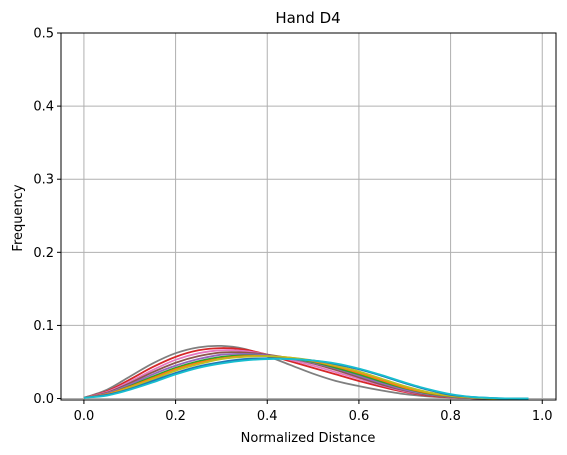 The image size is (567, 455). What do you see at coordinates (313, 412) in the screenshot?
I see `x-ticks: 0.0 0.2 0.4 0.6 0.8 1.0` at bounding box center [313, 412].